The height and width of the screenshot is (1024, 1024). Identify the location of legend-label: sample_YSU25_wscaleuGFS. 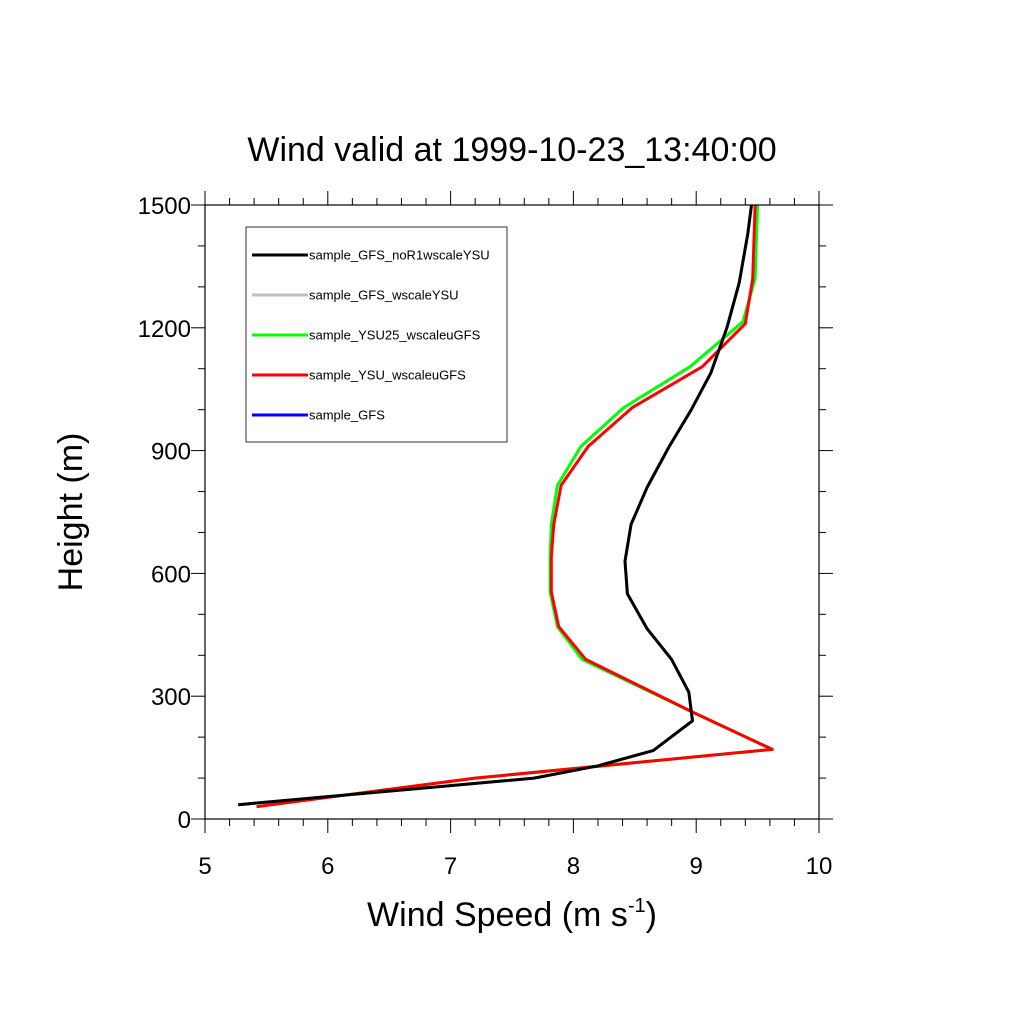
(395, 335).